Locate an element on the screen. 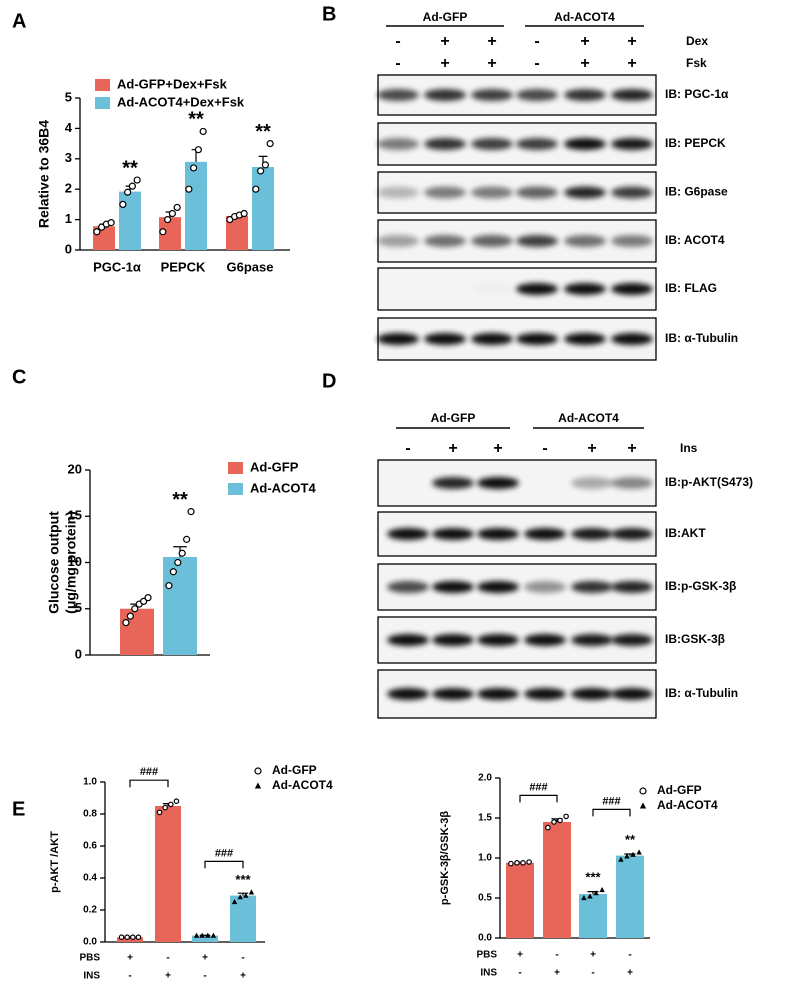 This screenshot has width=789, height=986. treatment-label: Dex is located at coordinates (697, 41).